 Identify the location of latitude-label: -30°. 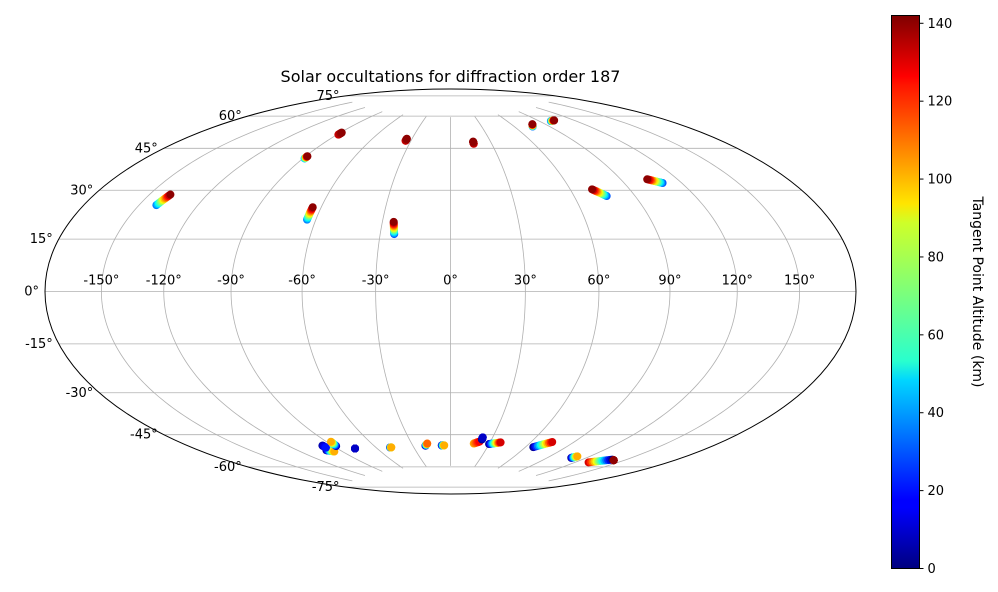
(80, 393).